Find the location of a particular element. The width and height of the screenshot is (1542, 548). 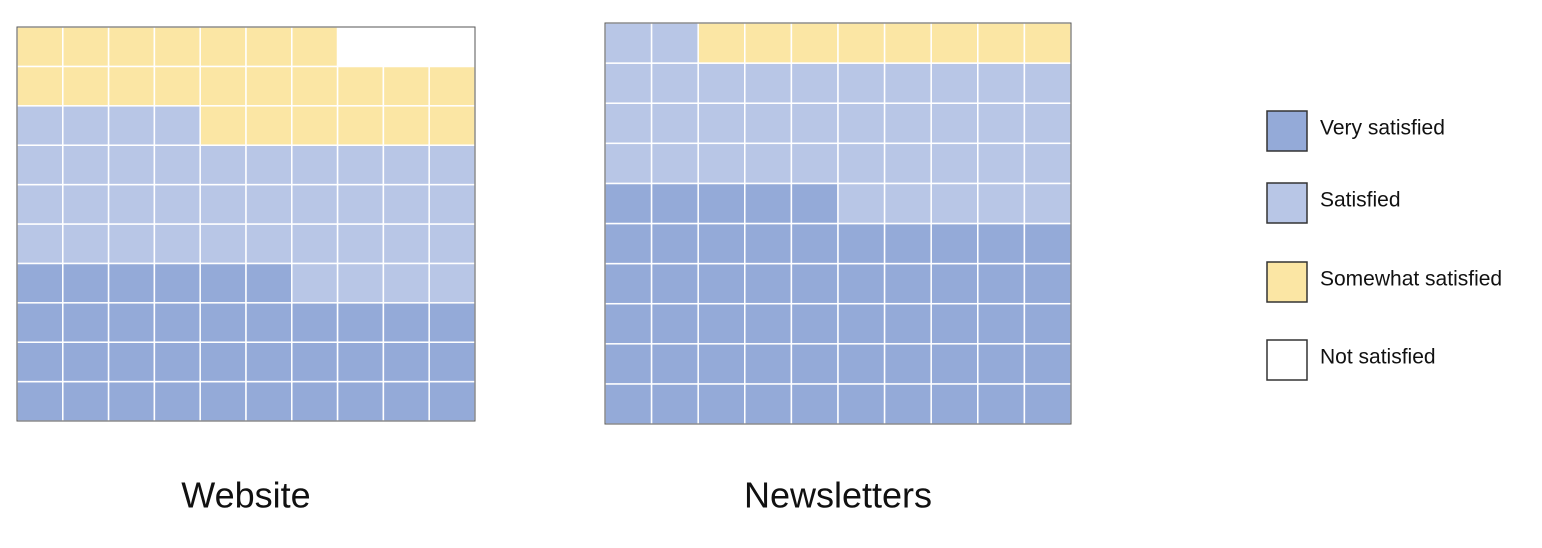

legend-label: Somewhat satisfied is located at coordinates (1411, 279).